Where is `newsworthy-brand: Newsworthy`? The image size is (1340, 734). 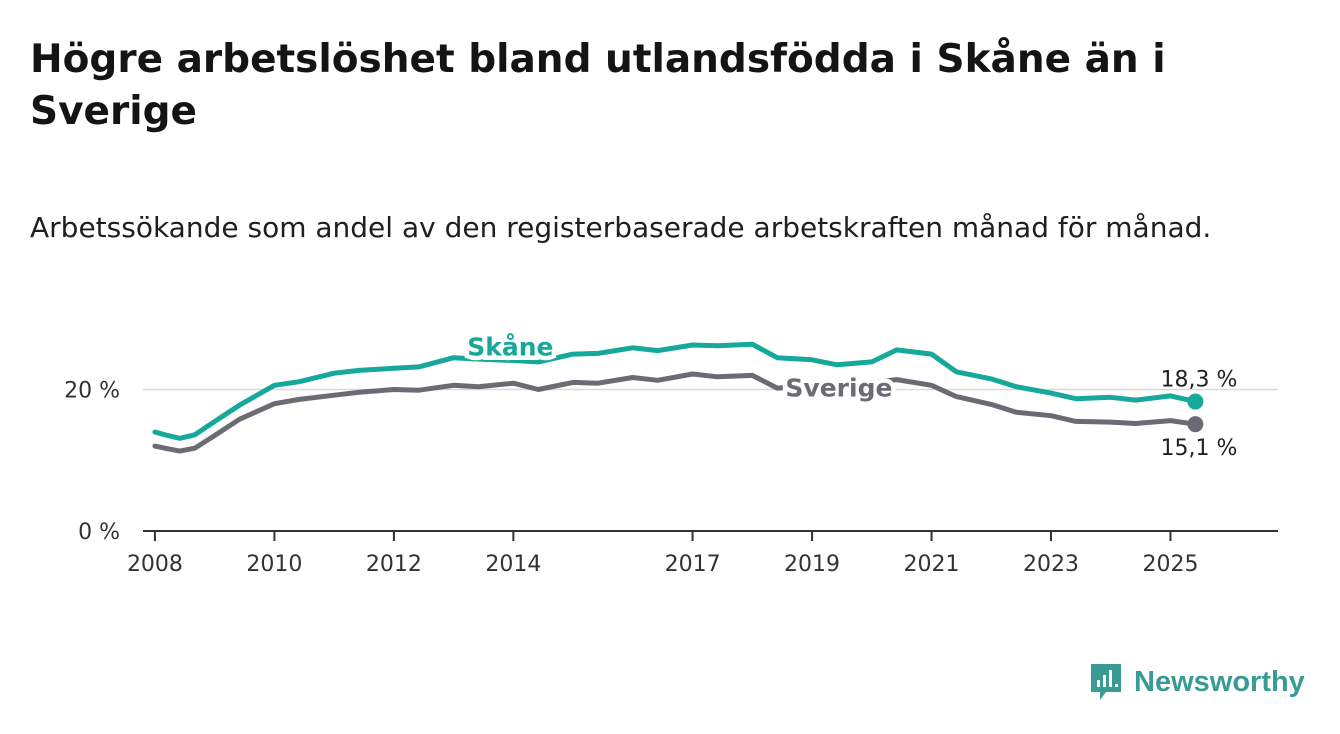 newsworthy-brand: Newsworthy is located at coordinates (1196, 682).